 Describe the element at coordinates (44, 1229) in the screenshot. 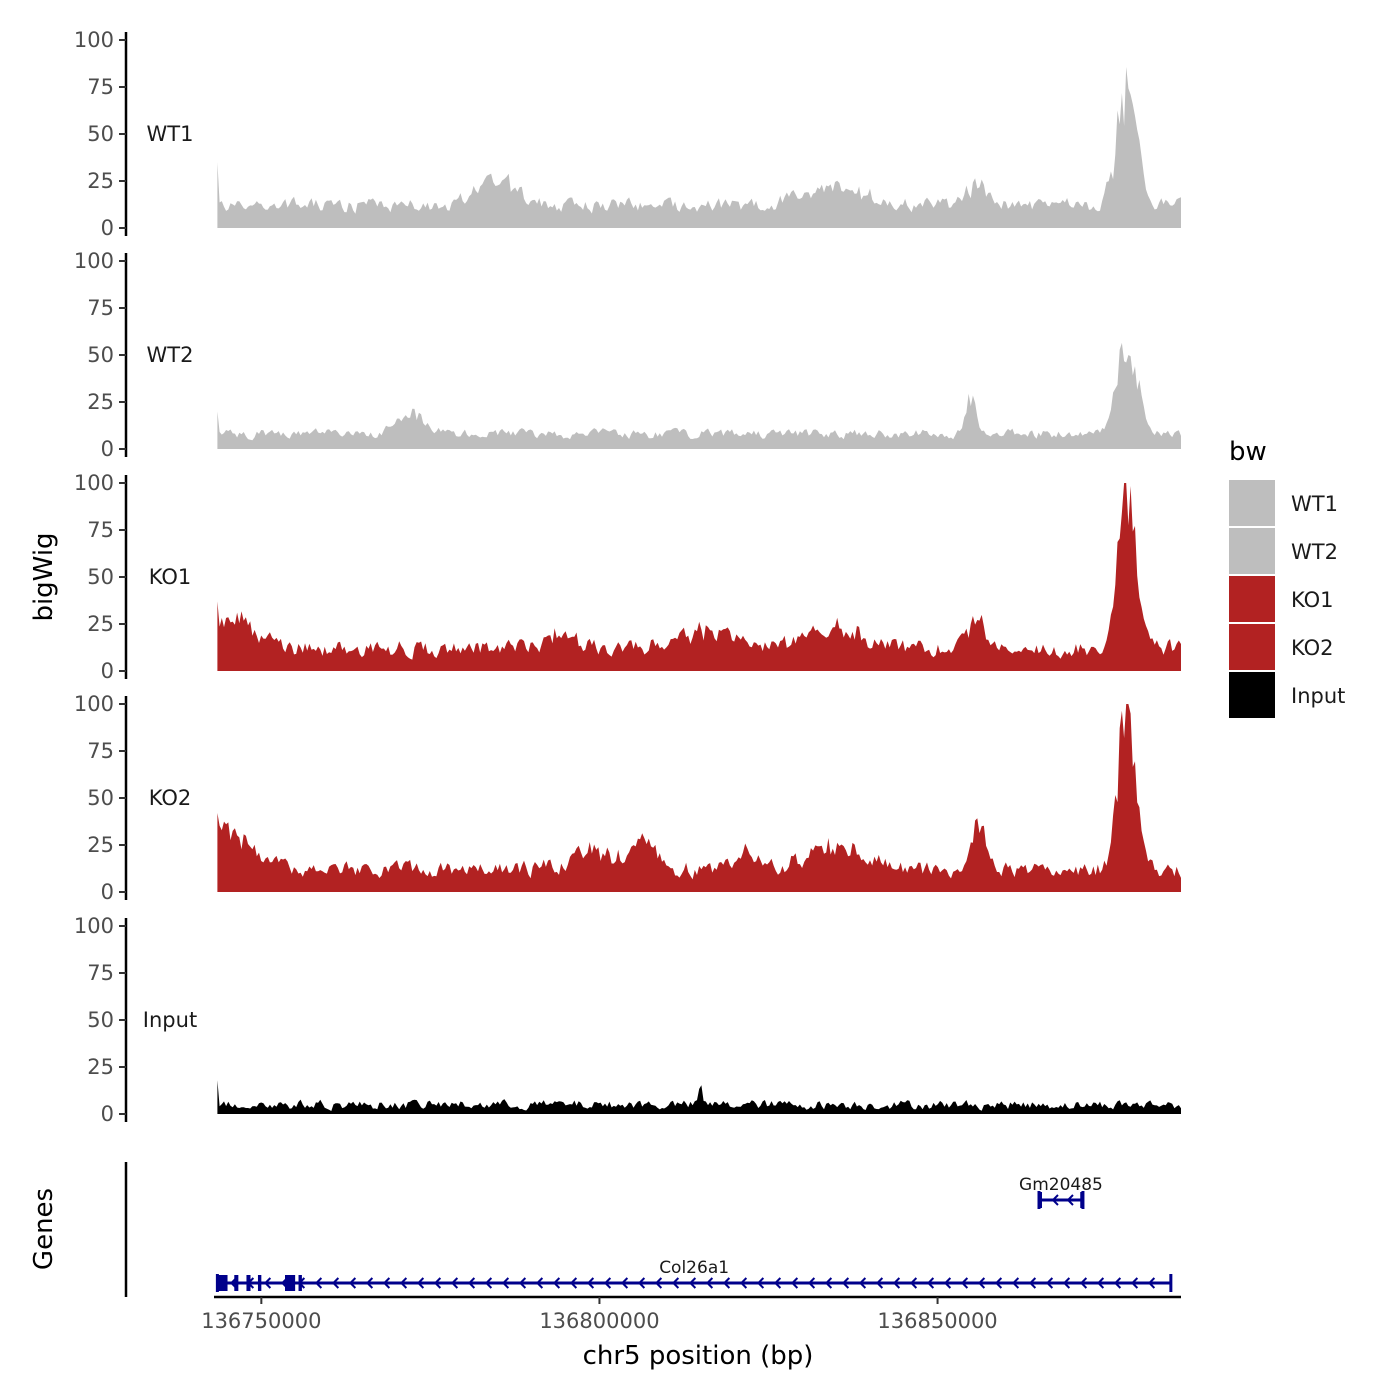

I see `genes-axis-title: Genes` at that location.